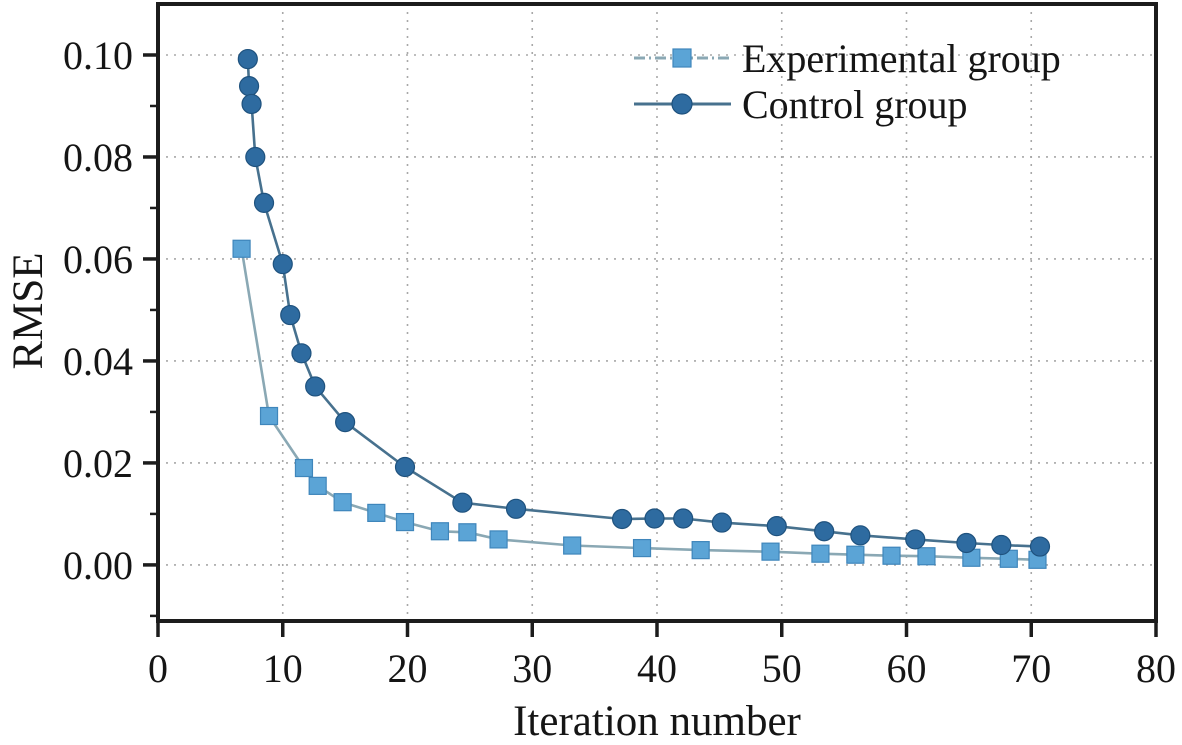  I want to click on y-tick-label-0.08: 0.08, so click(98, 157).